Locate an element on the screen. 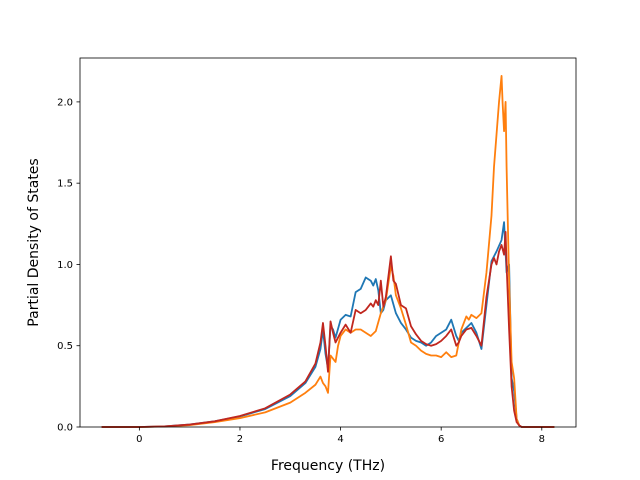  x-tick-label: 8 is located at coordinates (542, 439).